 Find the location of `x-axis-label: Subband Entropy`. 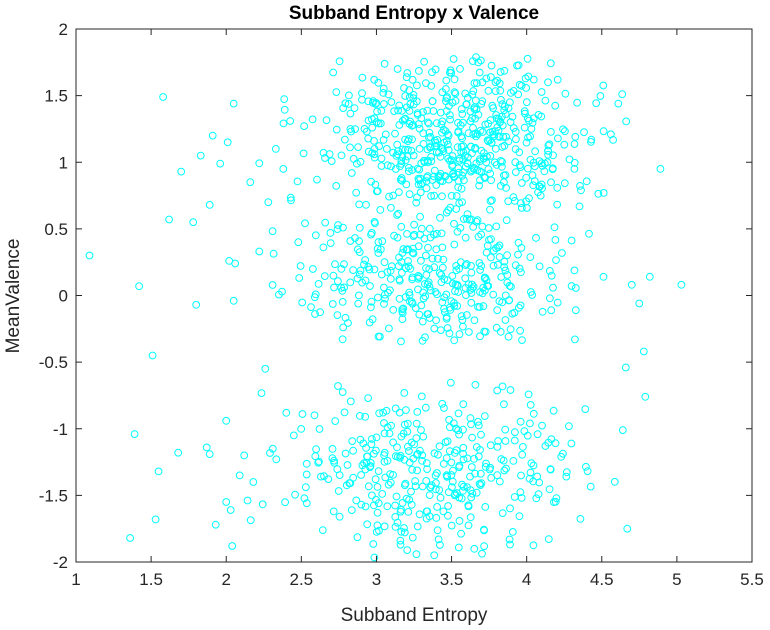

x-axis-label: Subband Entropy is located at coordinates (414, 615).